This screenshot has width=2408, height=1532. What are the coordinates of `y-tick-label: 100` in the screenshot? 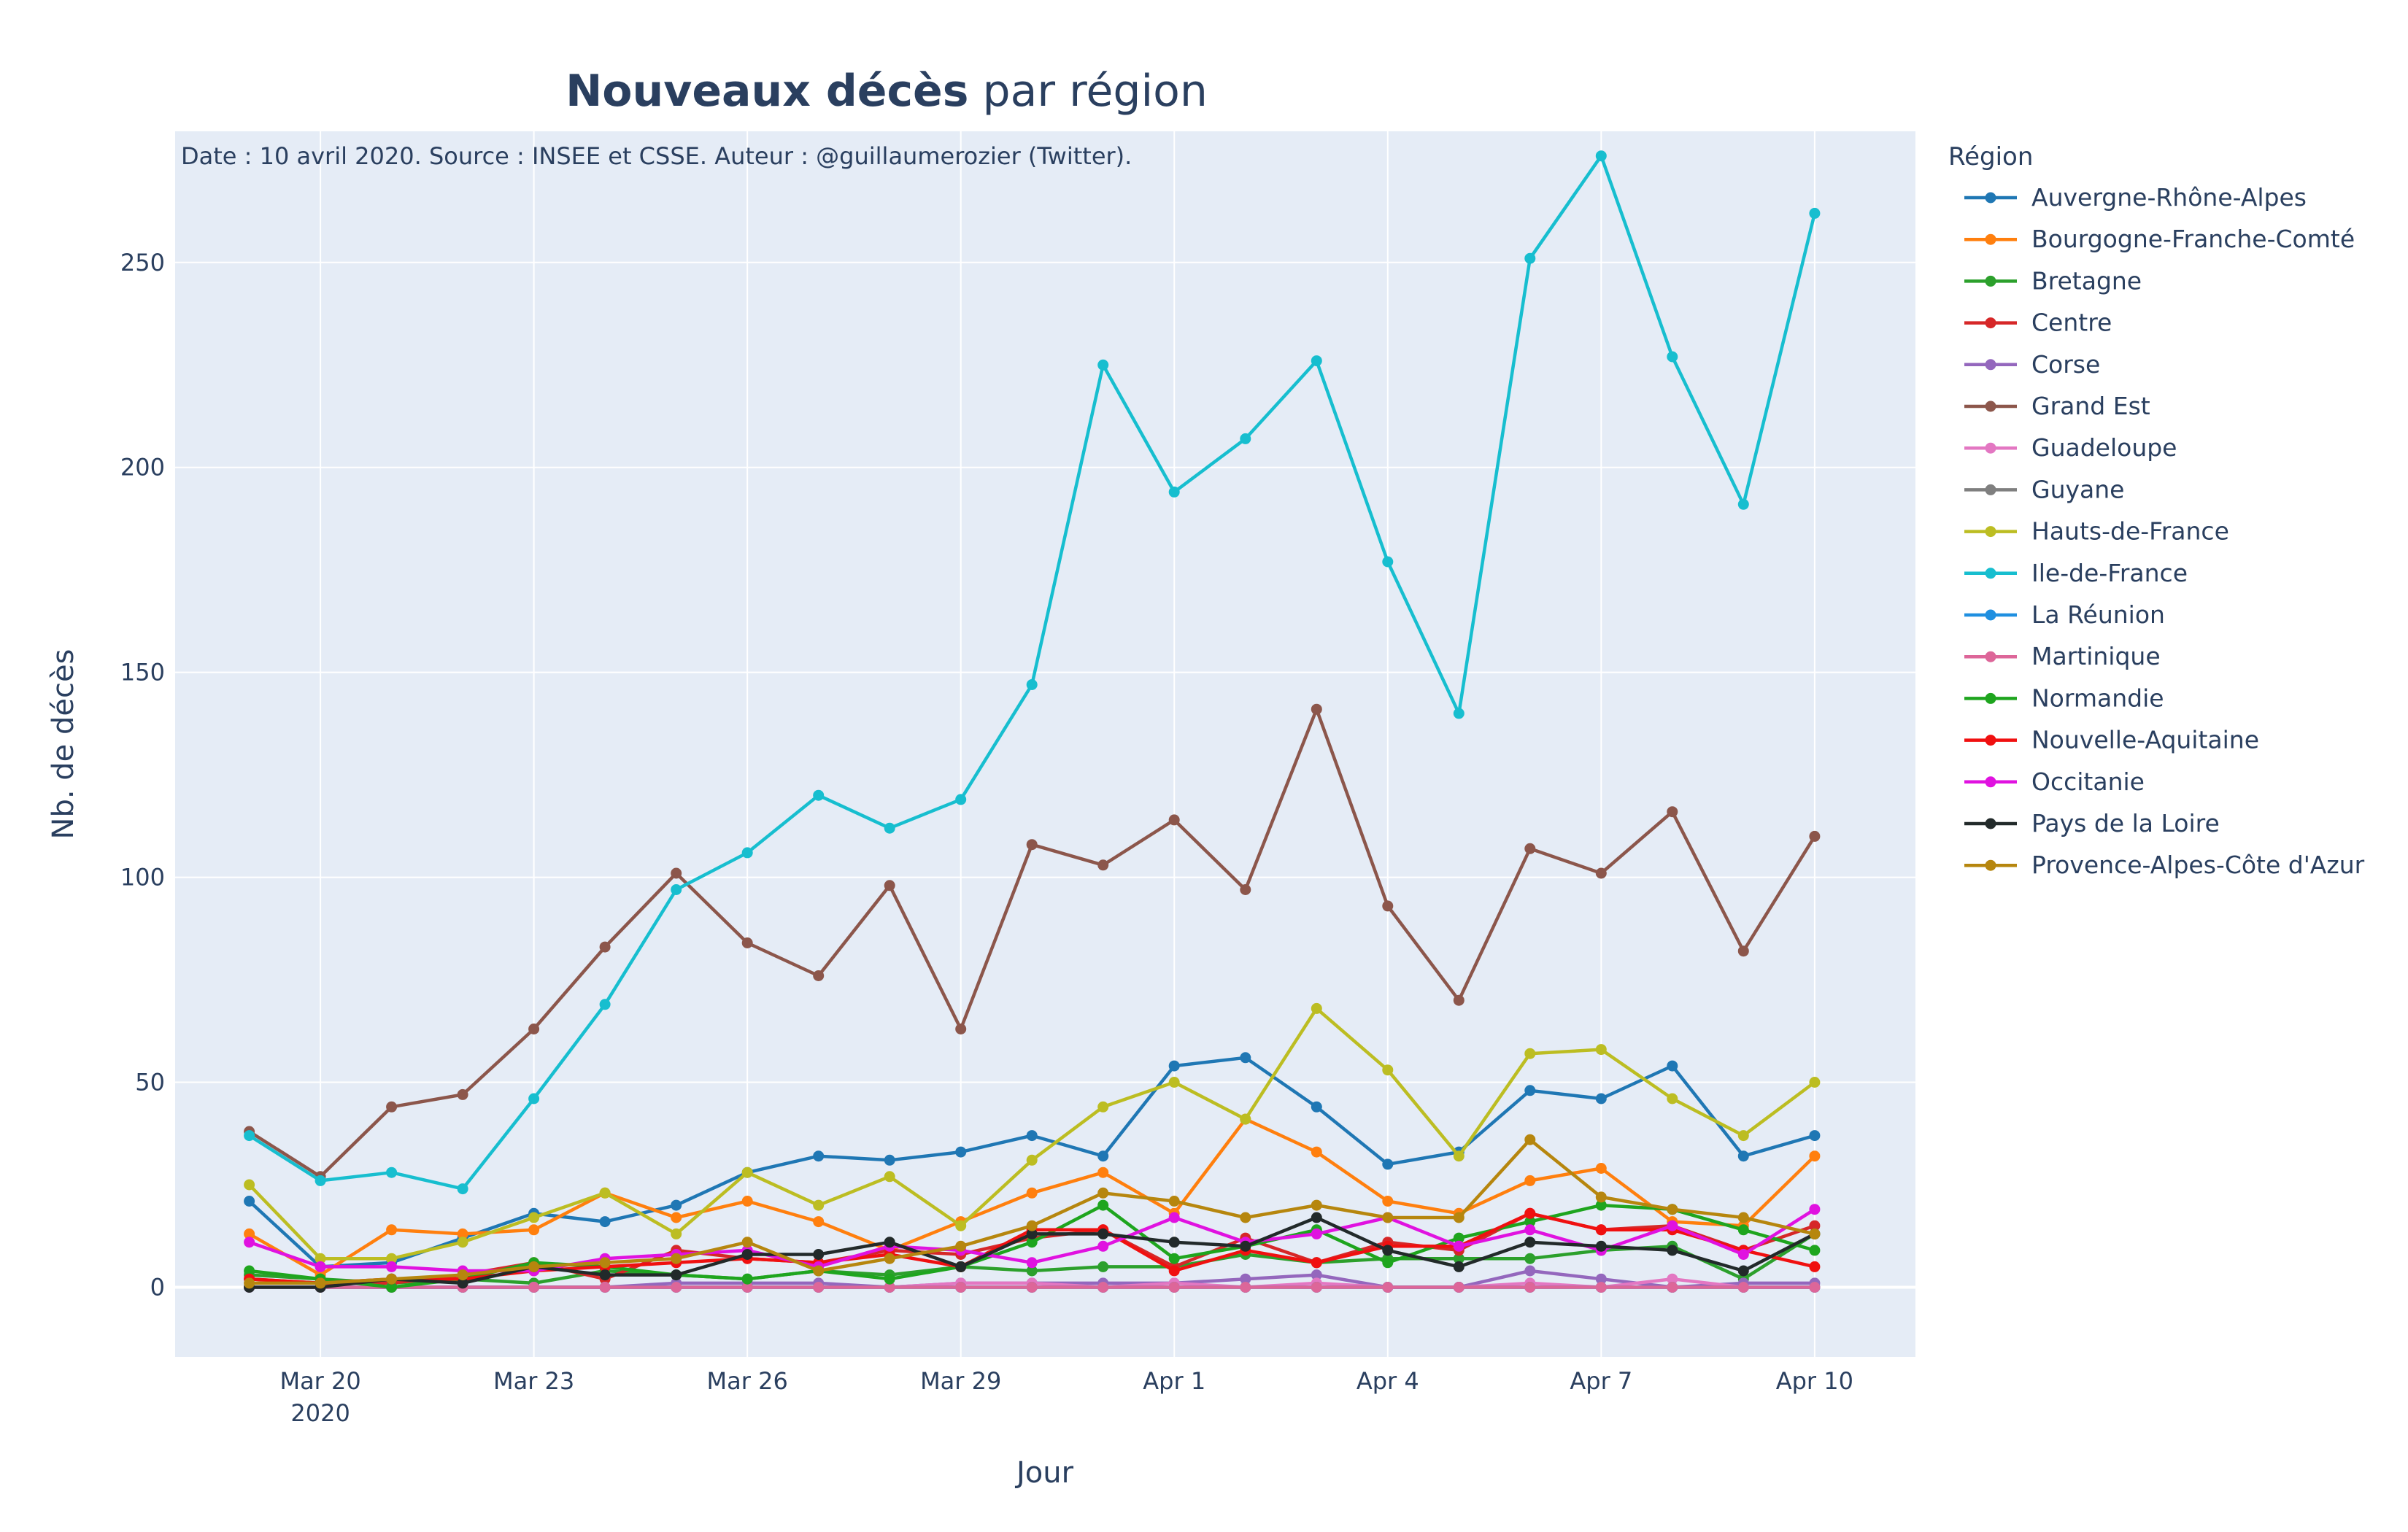 It's located at (142, 878).